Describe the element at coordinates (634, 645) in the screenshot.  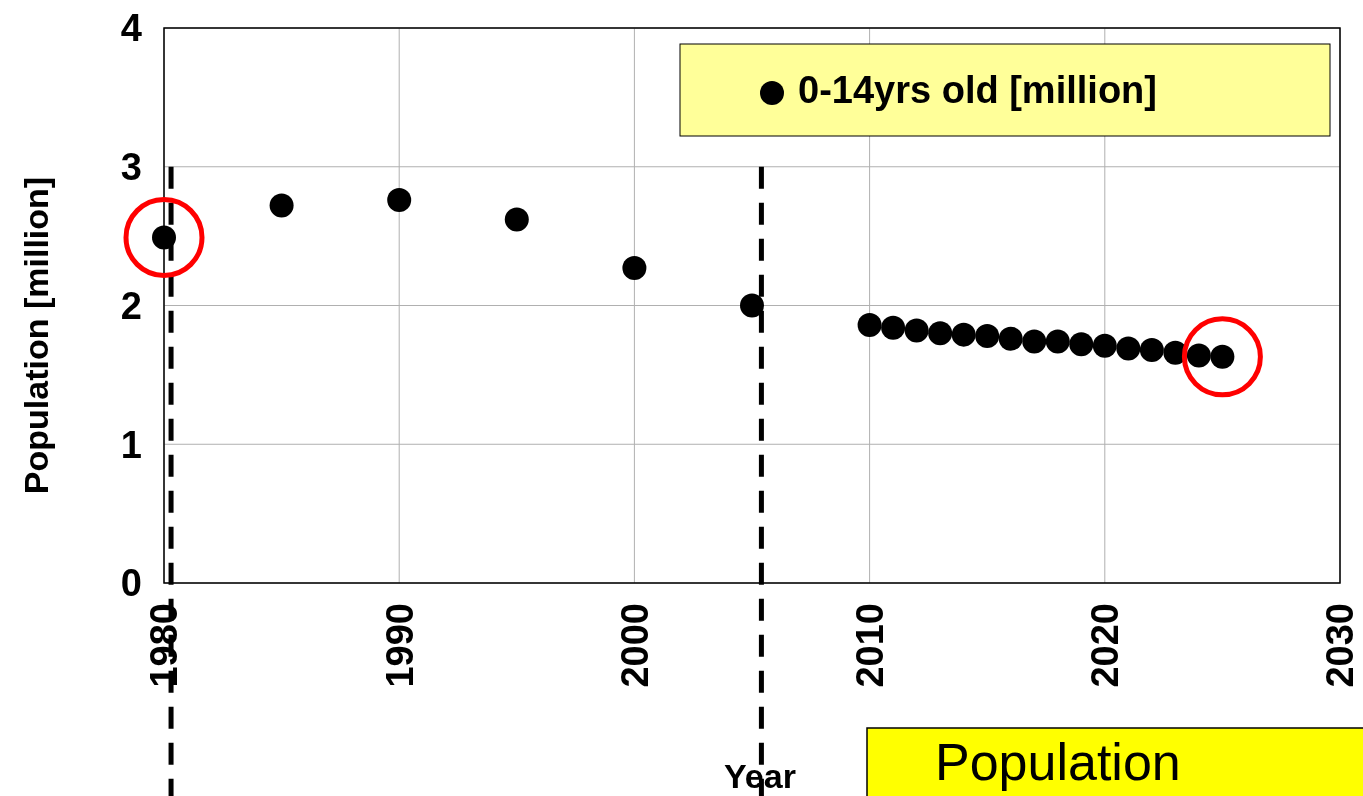
I see `x-tick-label: 2000` at that location.